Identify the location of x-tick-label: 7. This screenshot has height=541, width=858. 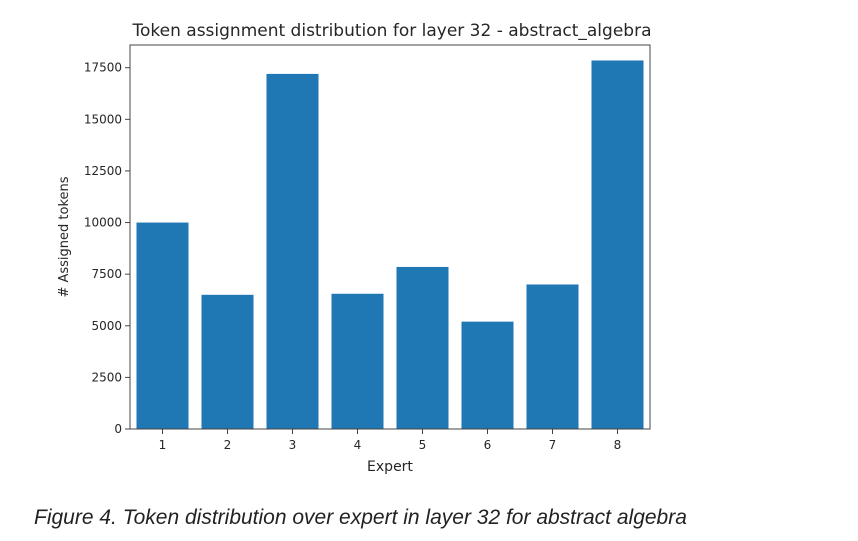
(553, 445).